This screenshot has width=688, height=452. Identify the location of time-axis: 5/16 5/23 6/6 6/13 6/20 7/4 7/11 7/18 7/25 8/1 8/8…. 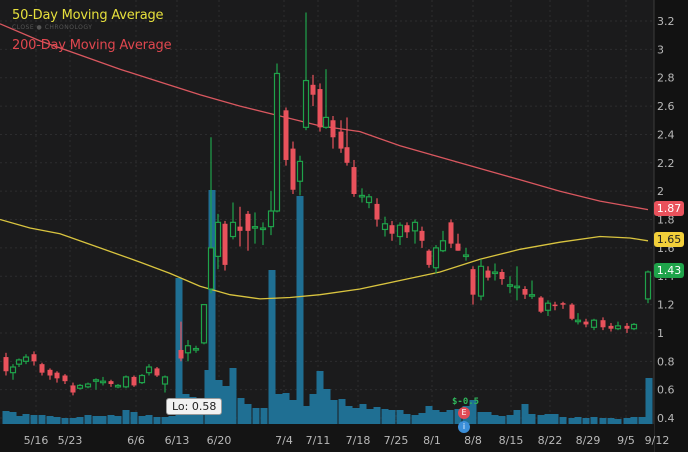
(347, 440).